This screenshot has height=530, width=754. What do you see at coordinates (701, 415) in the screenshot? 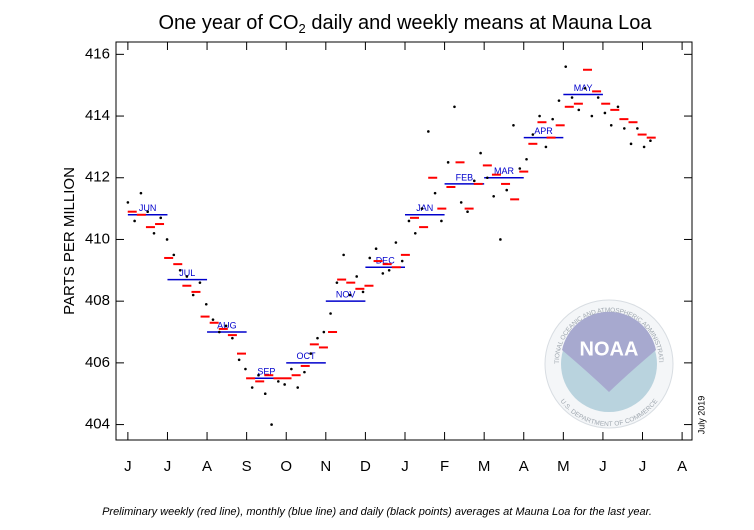
I see `date-note: July 2019` at bounding box center [701, 415].